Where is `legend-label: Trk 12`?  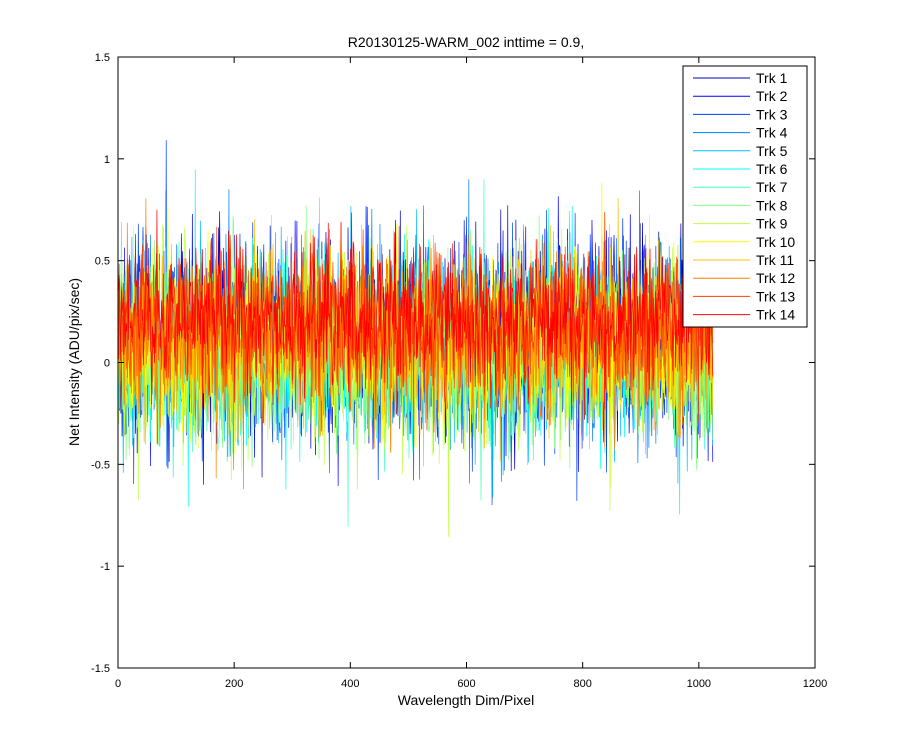 legend-label: Trk 12 is located at coordinates (775, 278).